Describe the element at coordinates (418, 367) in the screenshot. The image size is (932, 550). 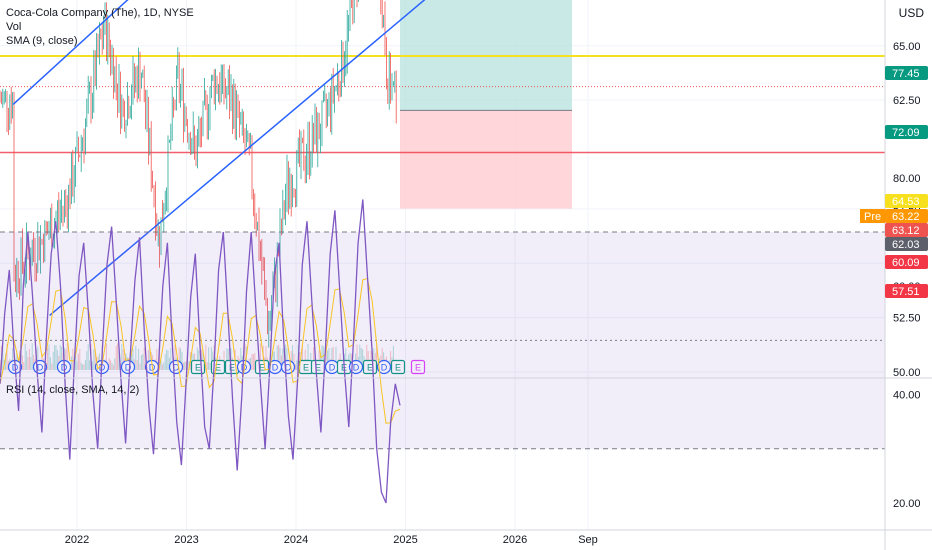
I see `future-earnings-marker: E` at that location.